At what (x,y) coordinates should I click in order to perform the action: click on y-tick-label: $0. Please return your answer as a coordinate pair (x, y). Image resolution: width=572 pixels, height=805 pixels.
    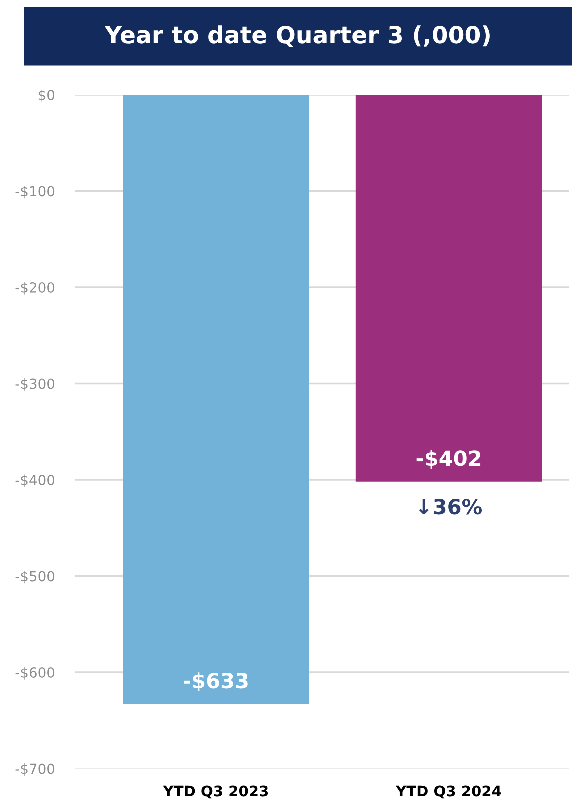
    Looking at the image, I should click on (46, 96).